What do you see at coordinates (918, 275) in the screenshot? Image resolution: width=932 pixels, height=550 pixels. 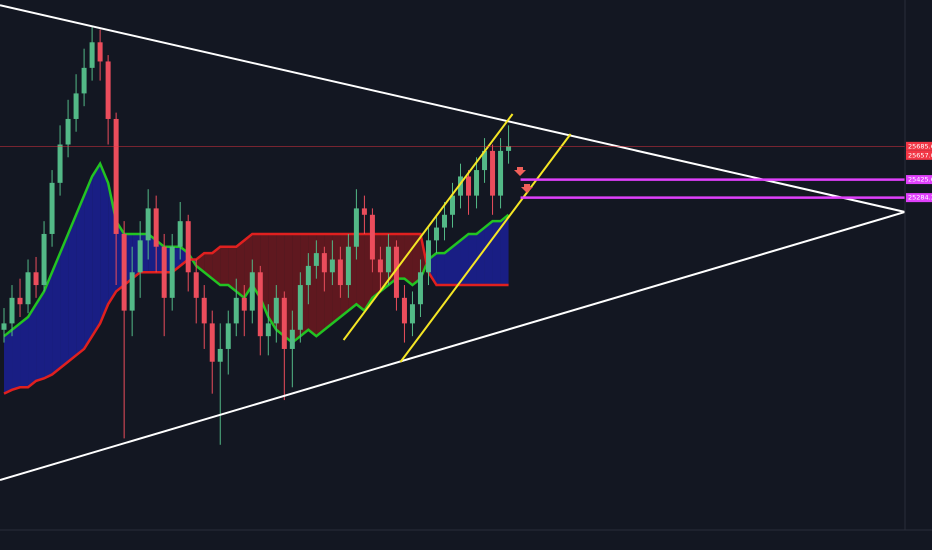 I see `price-axis` at bounding box center [918, 275].